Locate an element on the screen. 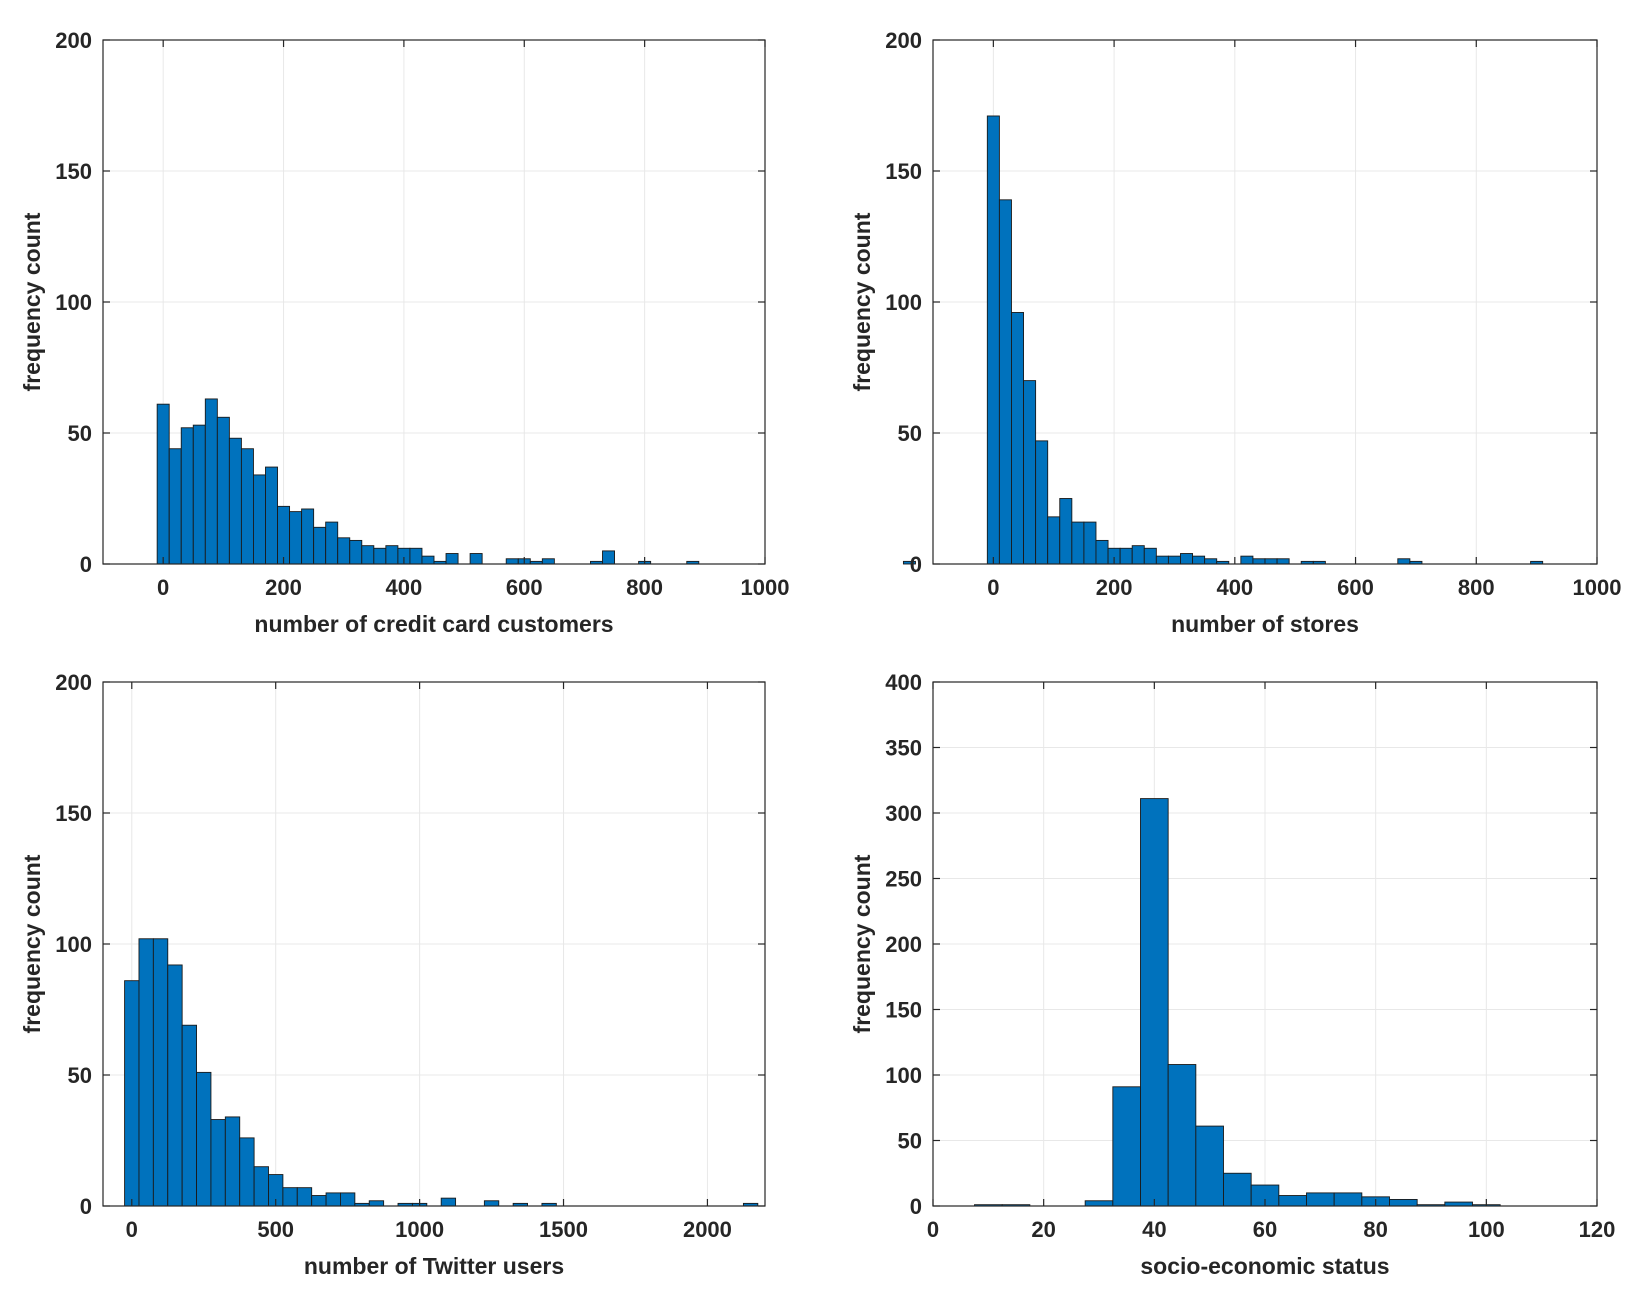 Image resolution: width=1644 pixels, height=1294 pixels. x-tick-label: 1500 is located at coordinates (563, 1229).